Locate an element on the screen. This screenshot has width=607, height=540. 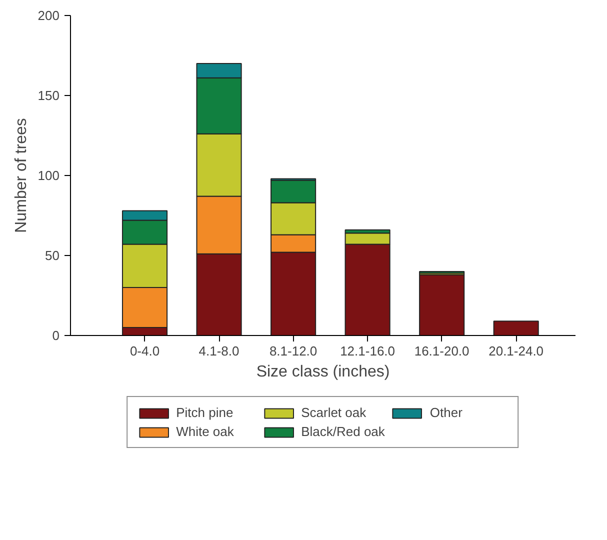
x-tick-label: 12.1-16.0 is located at coordinates (368, 351).